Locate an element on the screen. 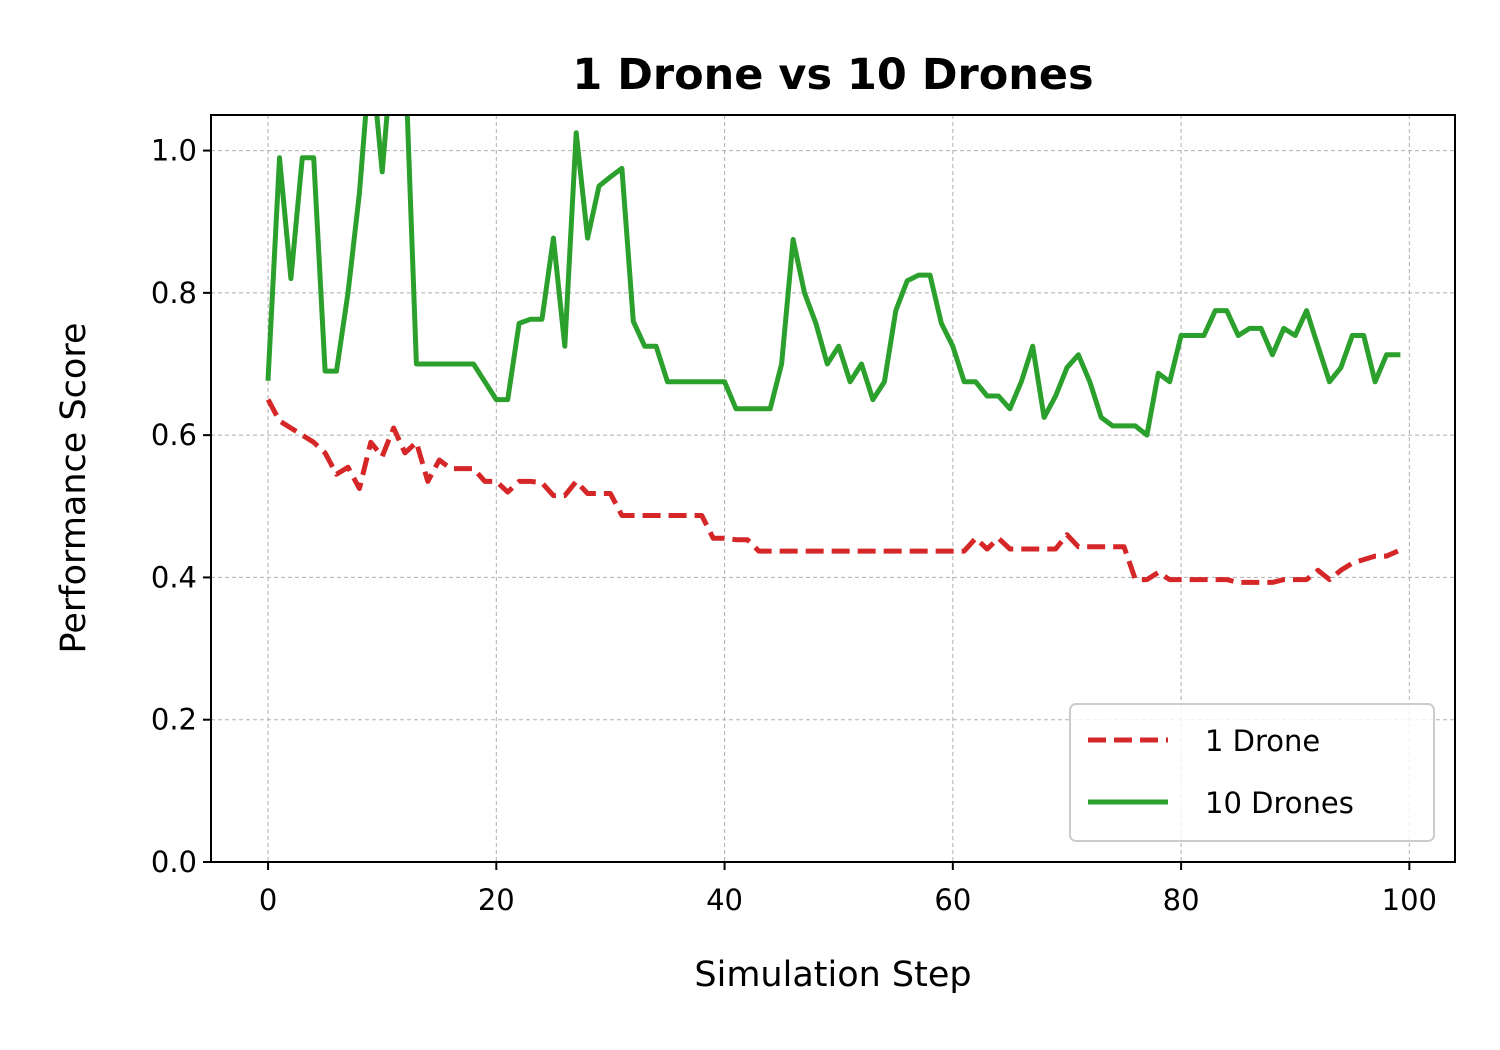  x-tick-label: 0 is located at coordinates (268, 900).